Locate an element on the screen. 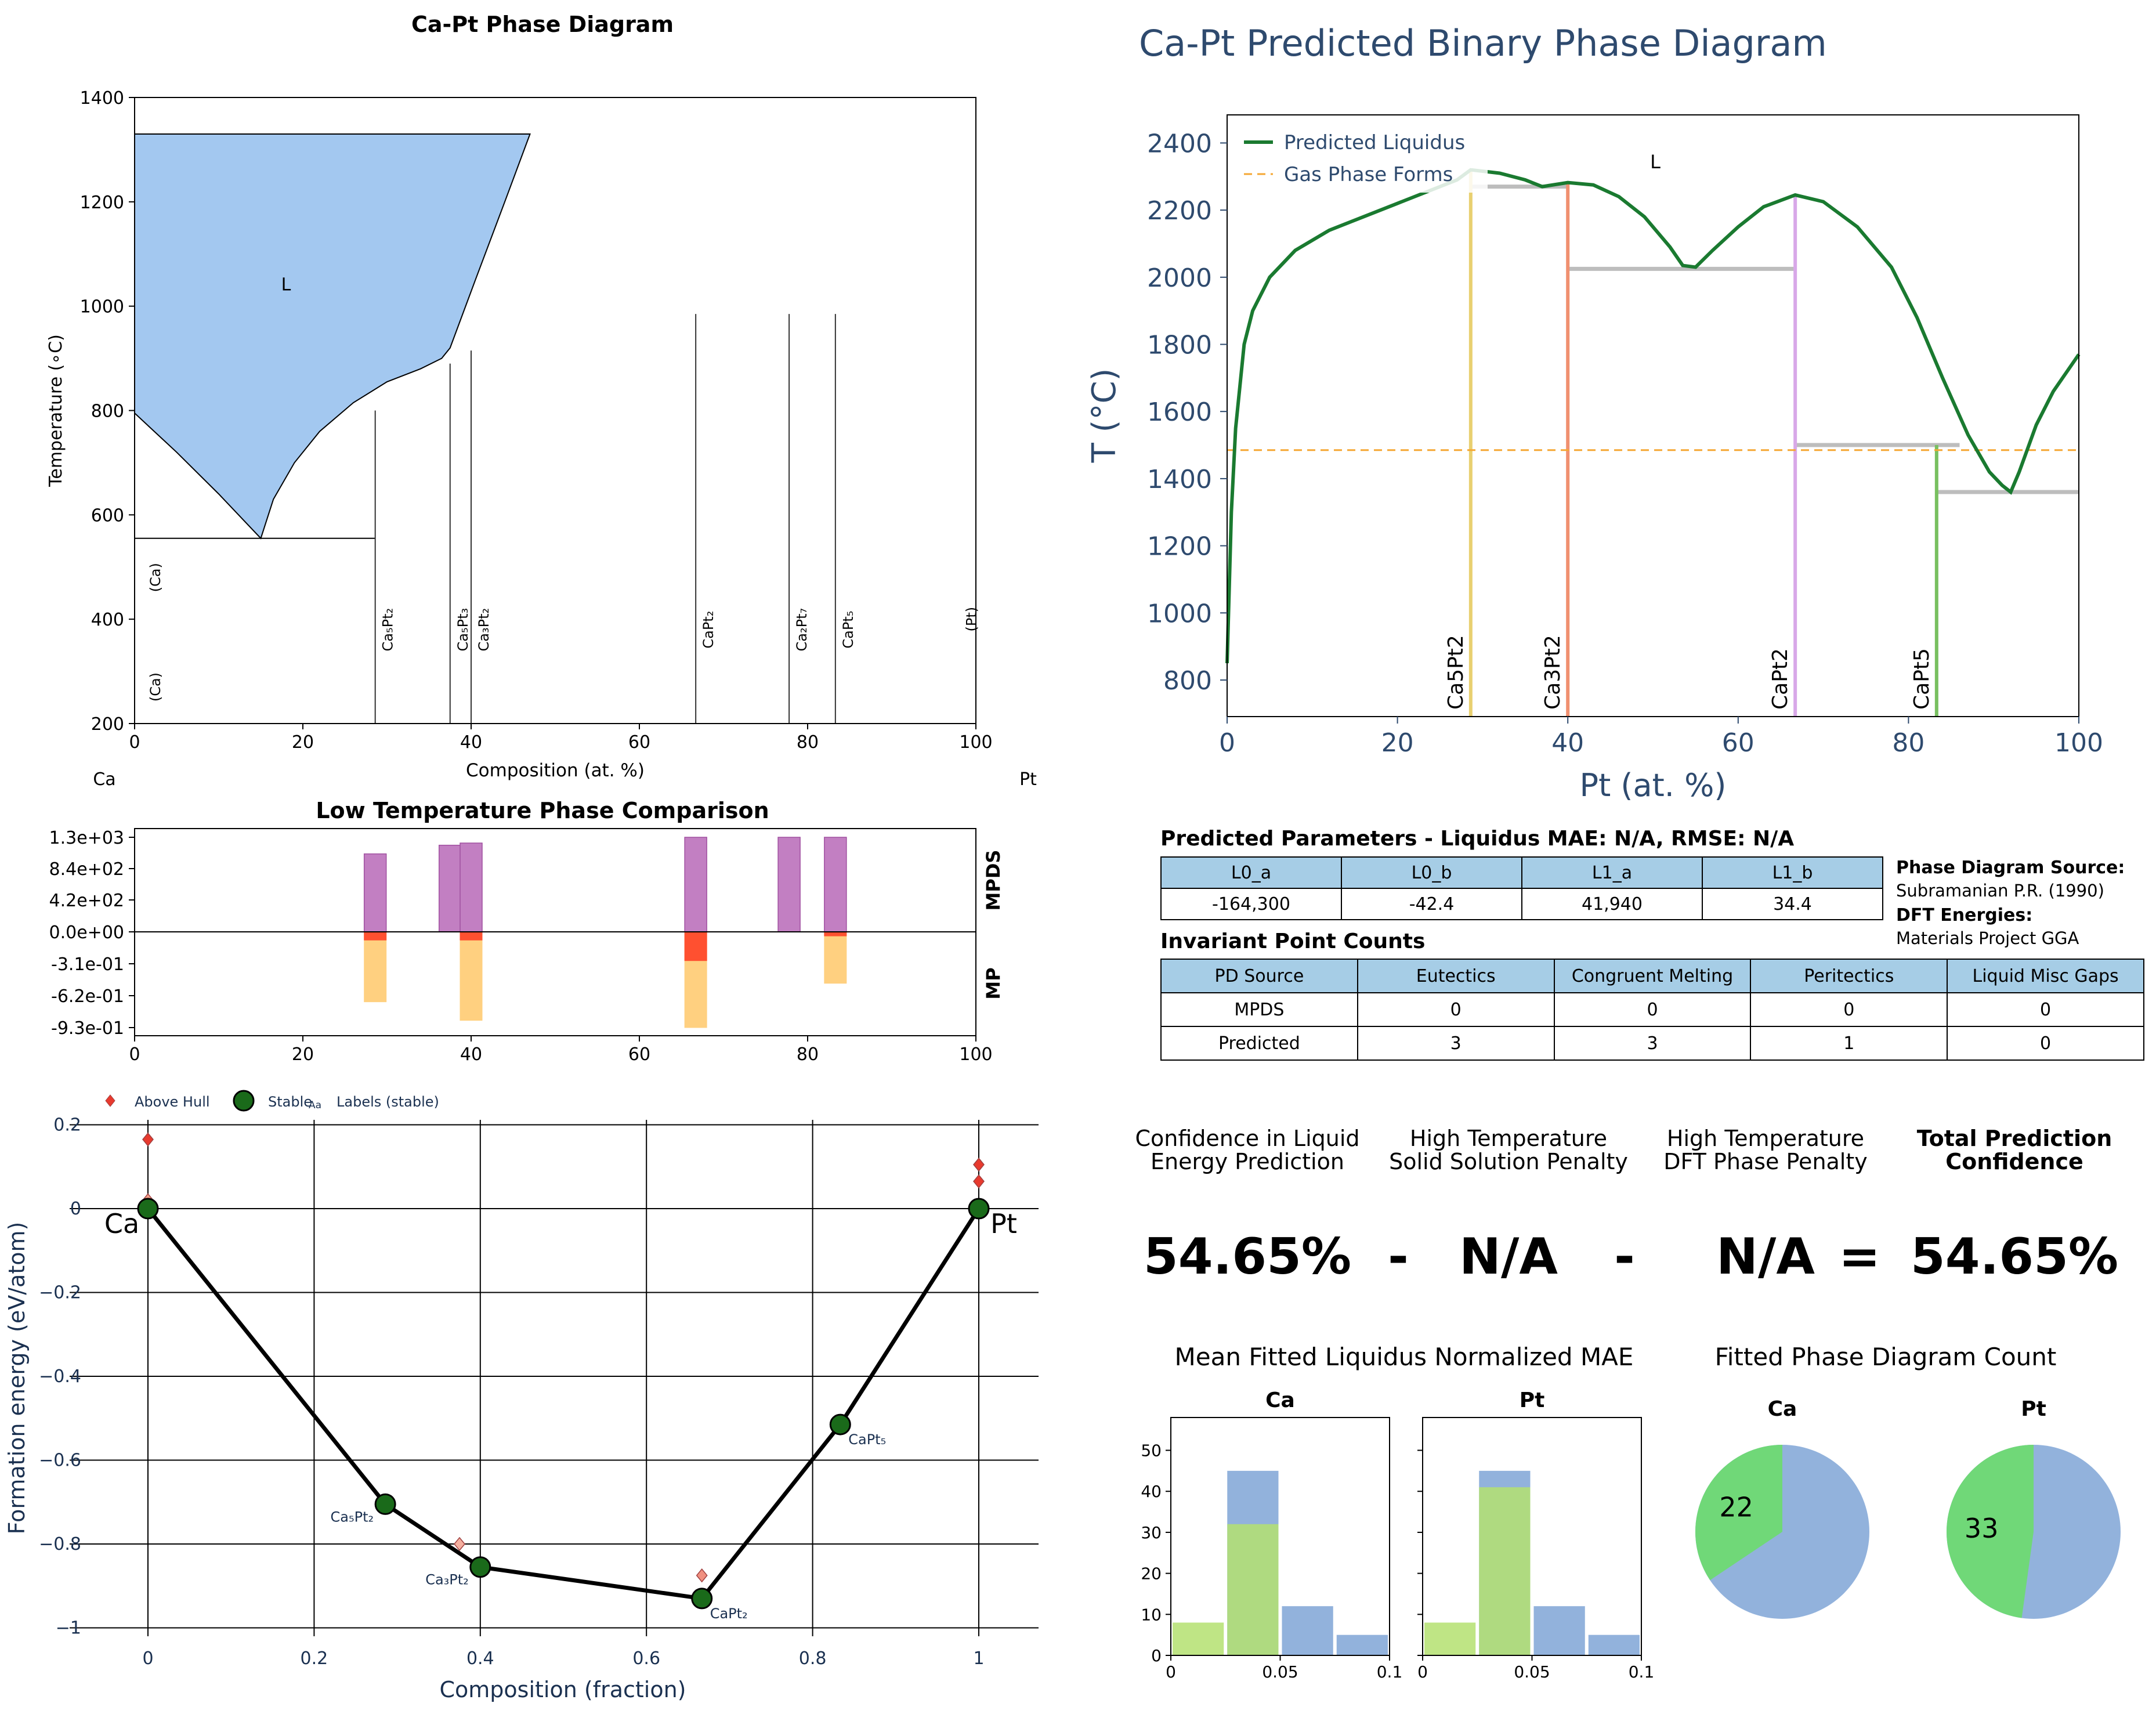 This screenshot has width=2156, height=1714. legend-liquidus-label: Predicted Liquidus is located at coordinates (1374, 142).